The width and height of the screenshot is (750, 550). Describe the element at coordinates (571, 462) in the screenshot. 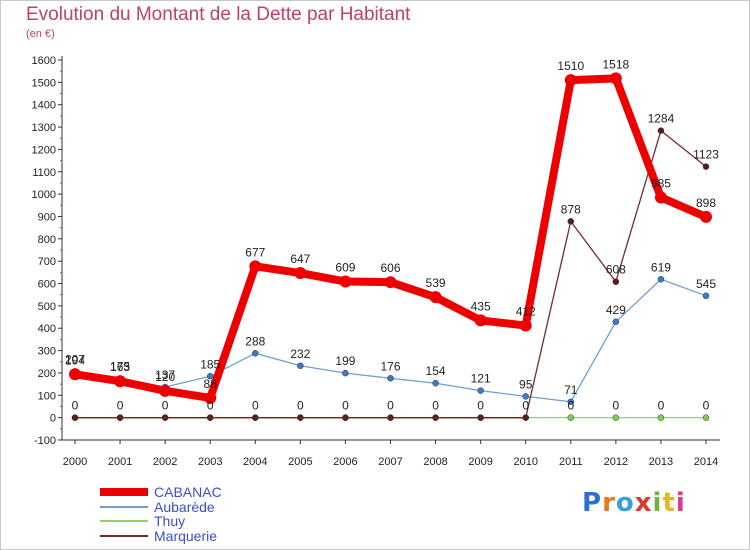

I see `x-tick-label: 2011` at that location.